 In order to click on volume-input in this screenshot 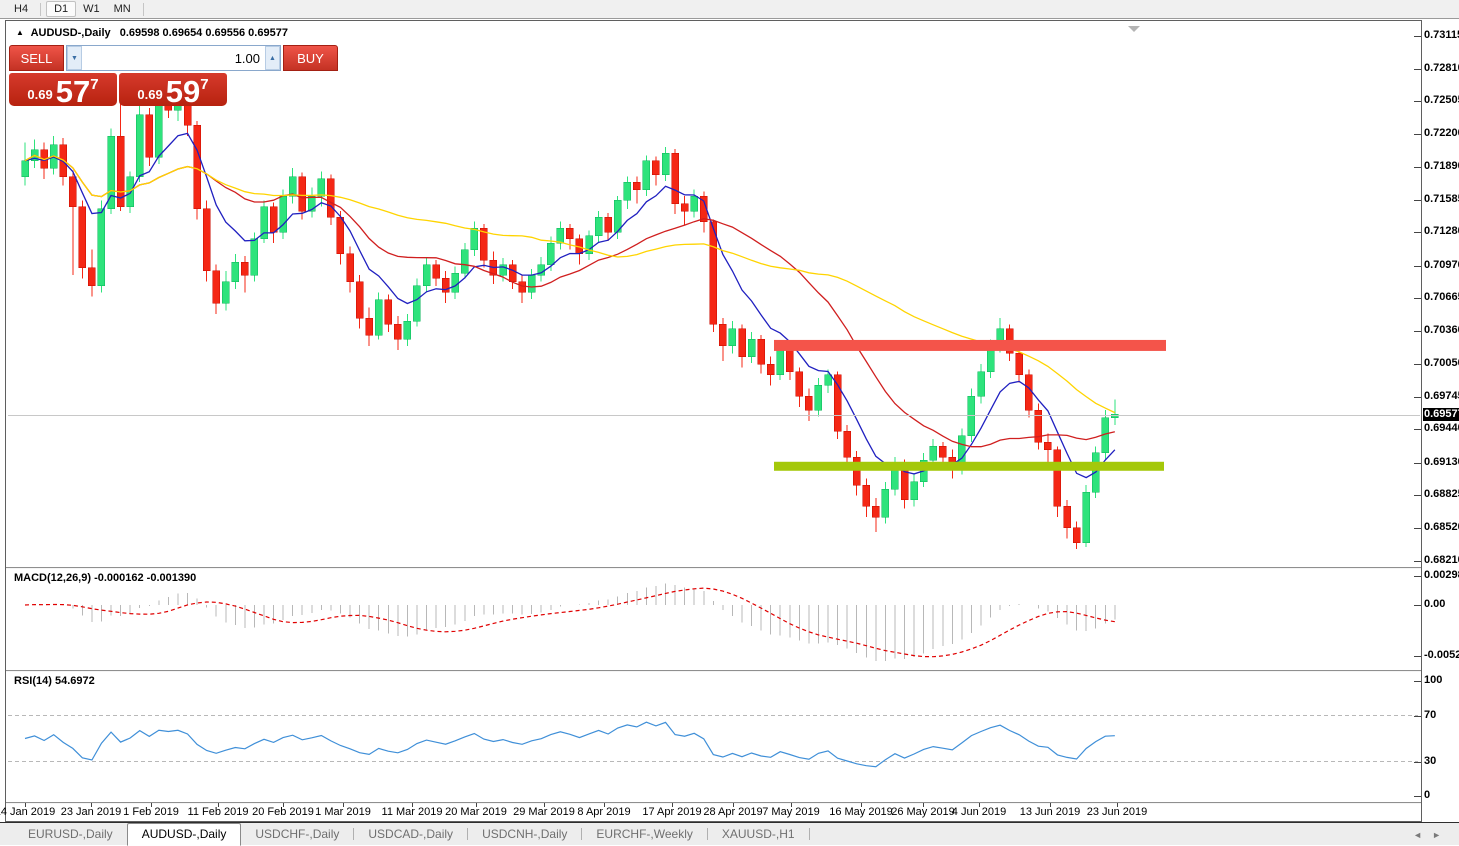, I will do `click(173, 58)`.